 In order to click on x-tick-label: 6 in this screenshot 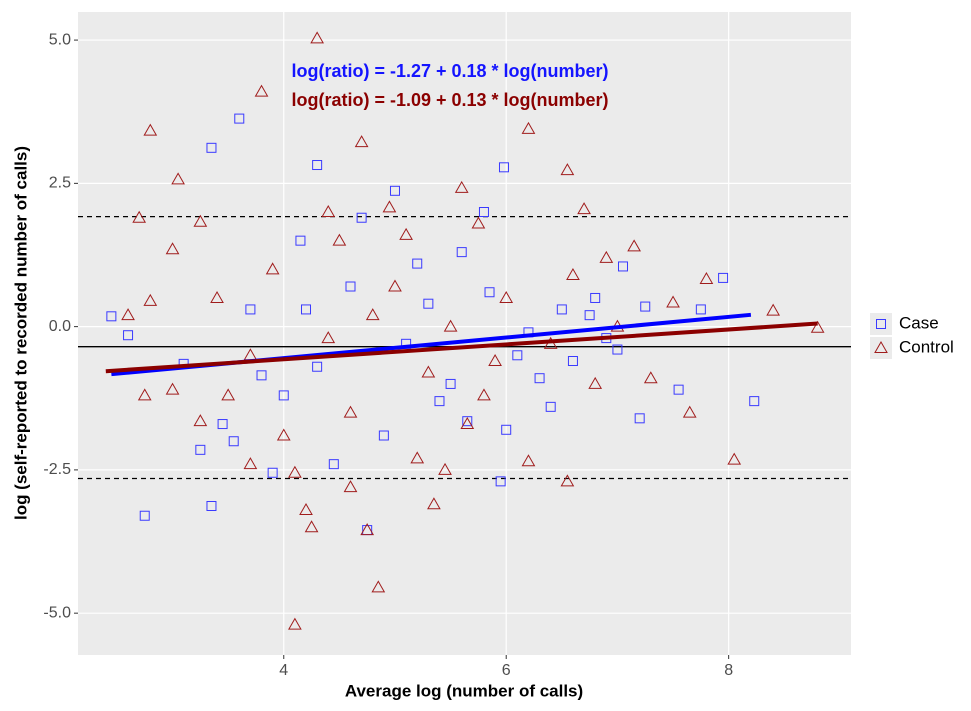, I will do `click(506, 670)`.